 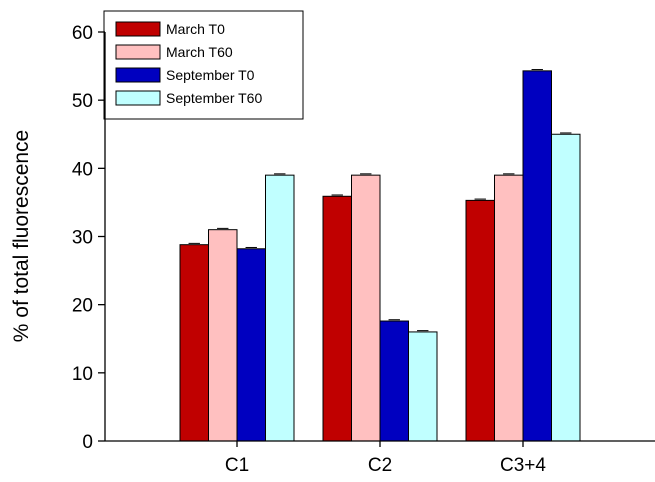 I want to click on x-category-label: C1, so click(x=237, y=465).